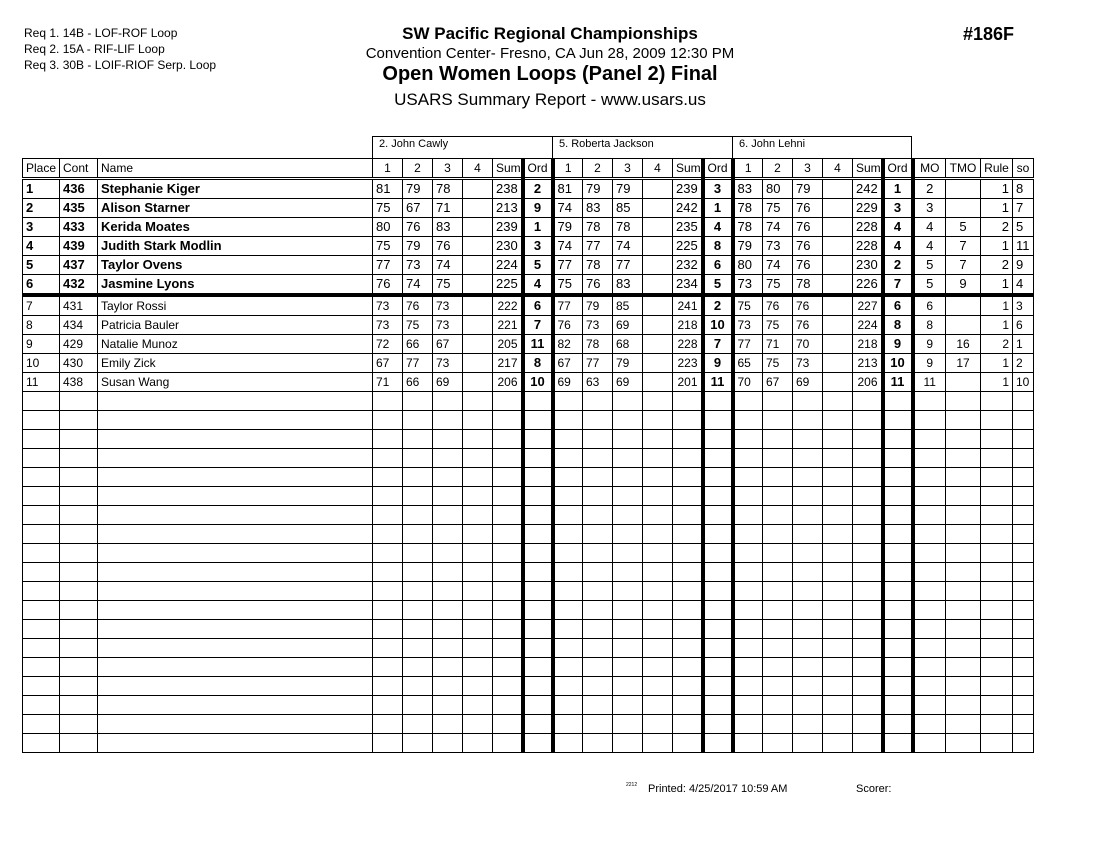 Image resolution: width=1100 pixels, height=850 pixels. I want to click on column-header-tmo: TMO, so click(963, 169).